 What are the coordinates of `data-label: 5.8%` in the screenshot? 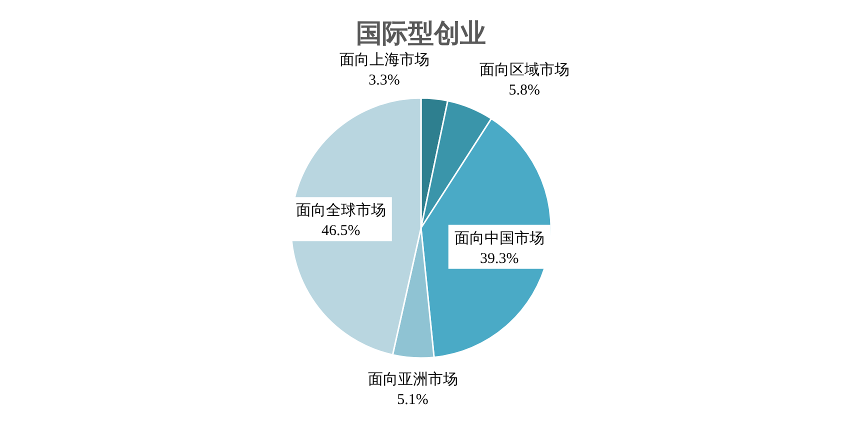 It's located at (524, 90).